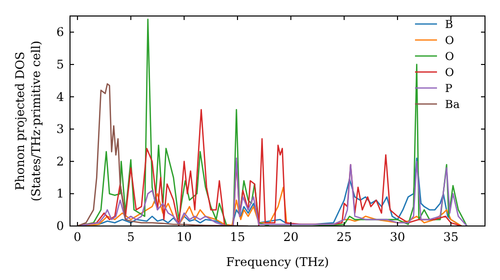 This screenshot has height=280, width=500. Describe the element at coordinates (60, 161) in the screenshot. I see `y-tick-label: 2` at that location.